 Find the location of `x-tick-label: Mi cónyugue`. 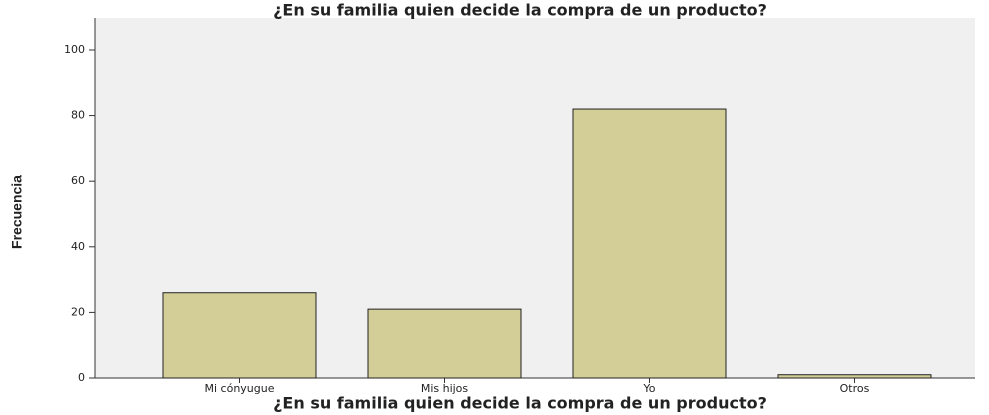

x-tick-label: Mi cónyugue is located at coordinates (240, 388).